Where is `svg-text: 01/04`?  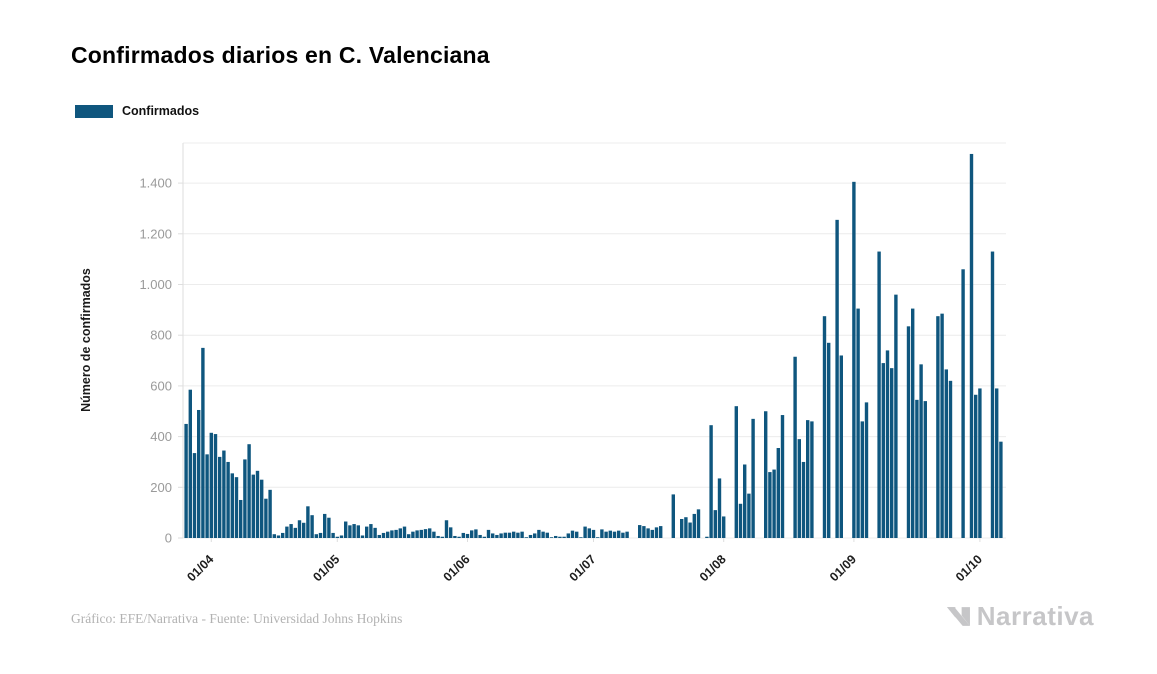 svg-text: 01/04 is located at coordinates (200, 568).